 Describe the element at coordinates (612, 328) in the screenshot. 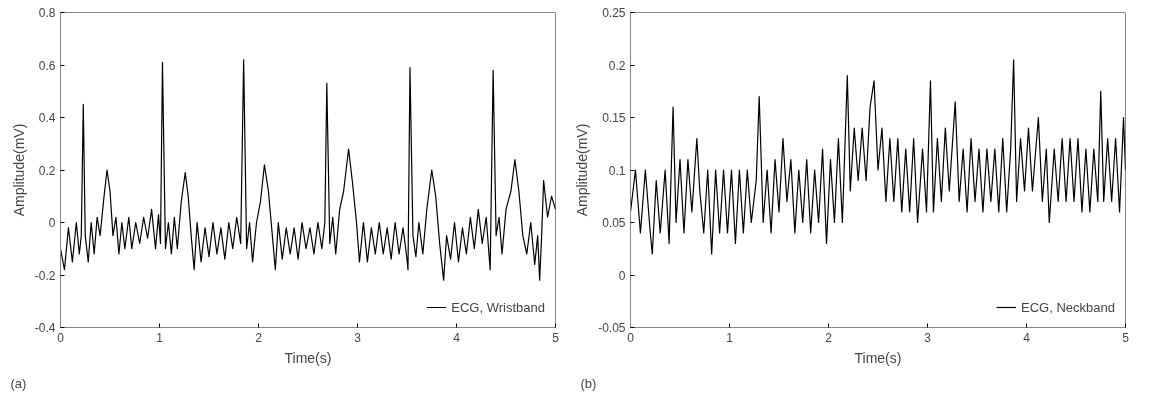

I see `y-tick-label: -0.05` at that location.